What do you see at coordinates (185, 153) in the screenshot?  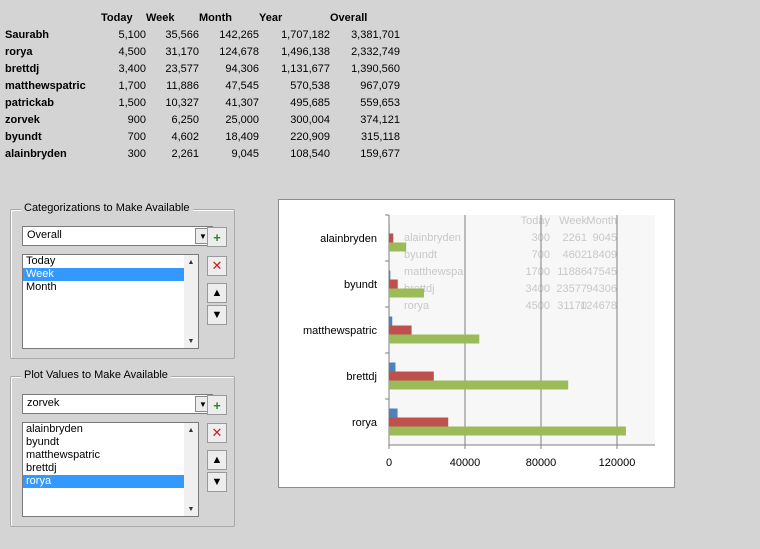 I see `cell-week: 2,261` at bounding box center [185, 153].